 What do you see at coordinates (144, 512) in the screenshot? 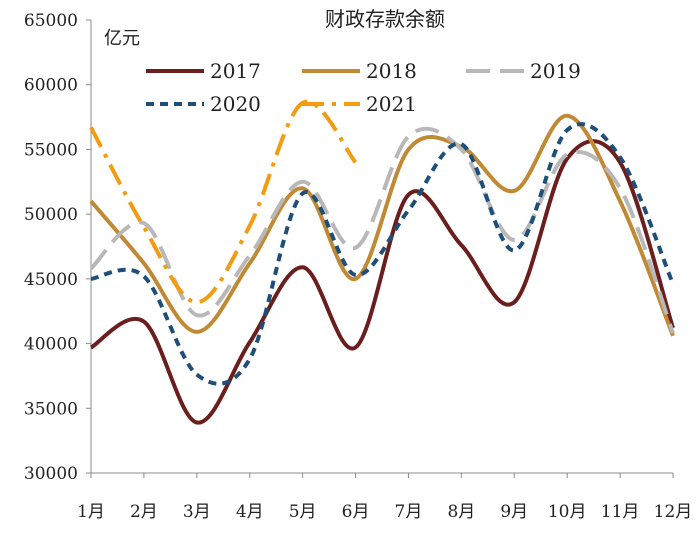
I see `x-tick-label: 2月` at bounding box center [144, 512].